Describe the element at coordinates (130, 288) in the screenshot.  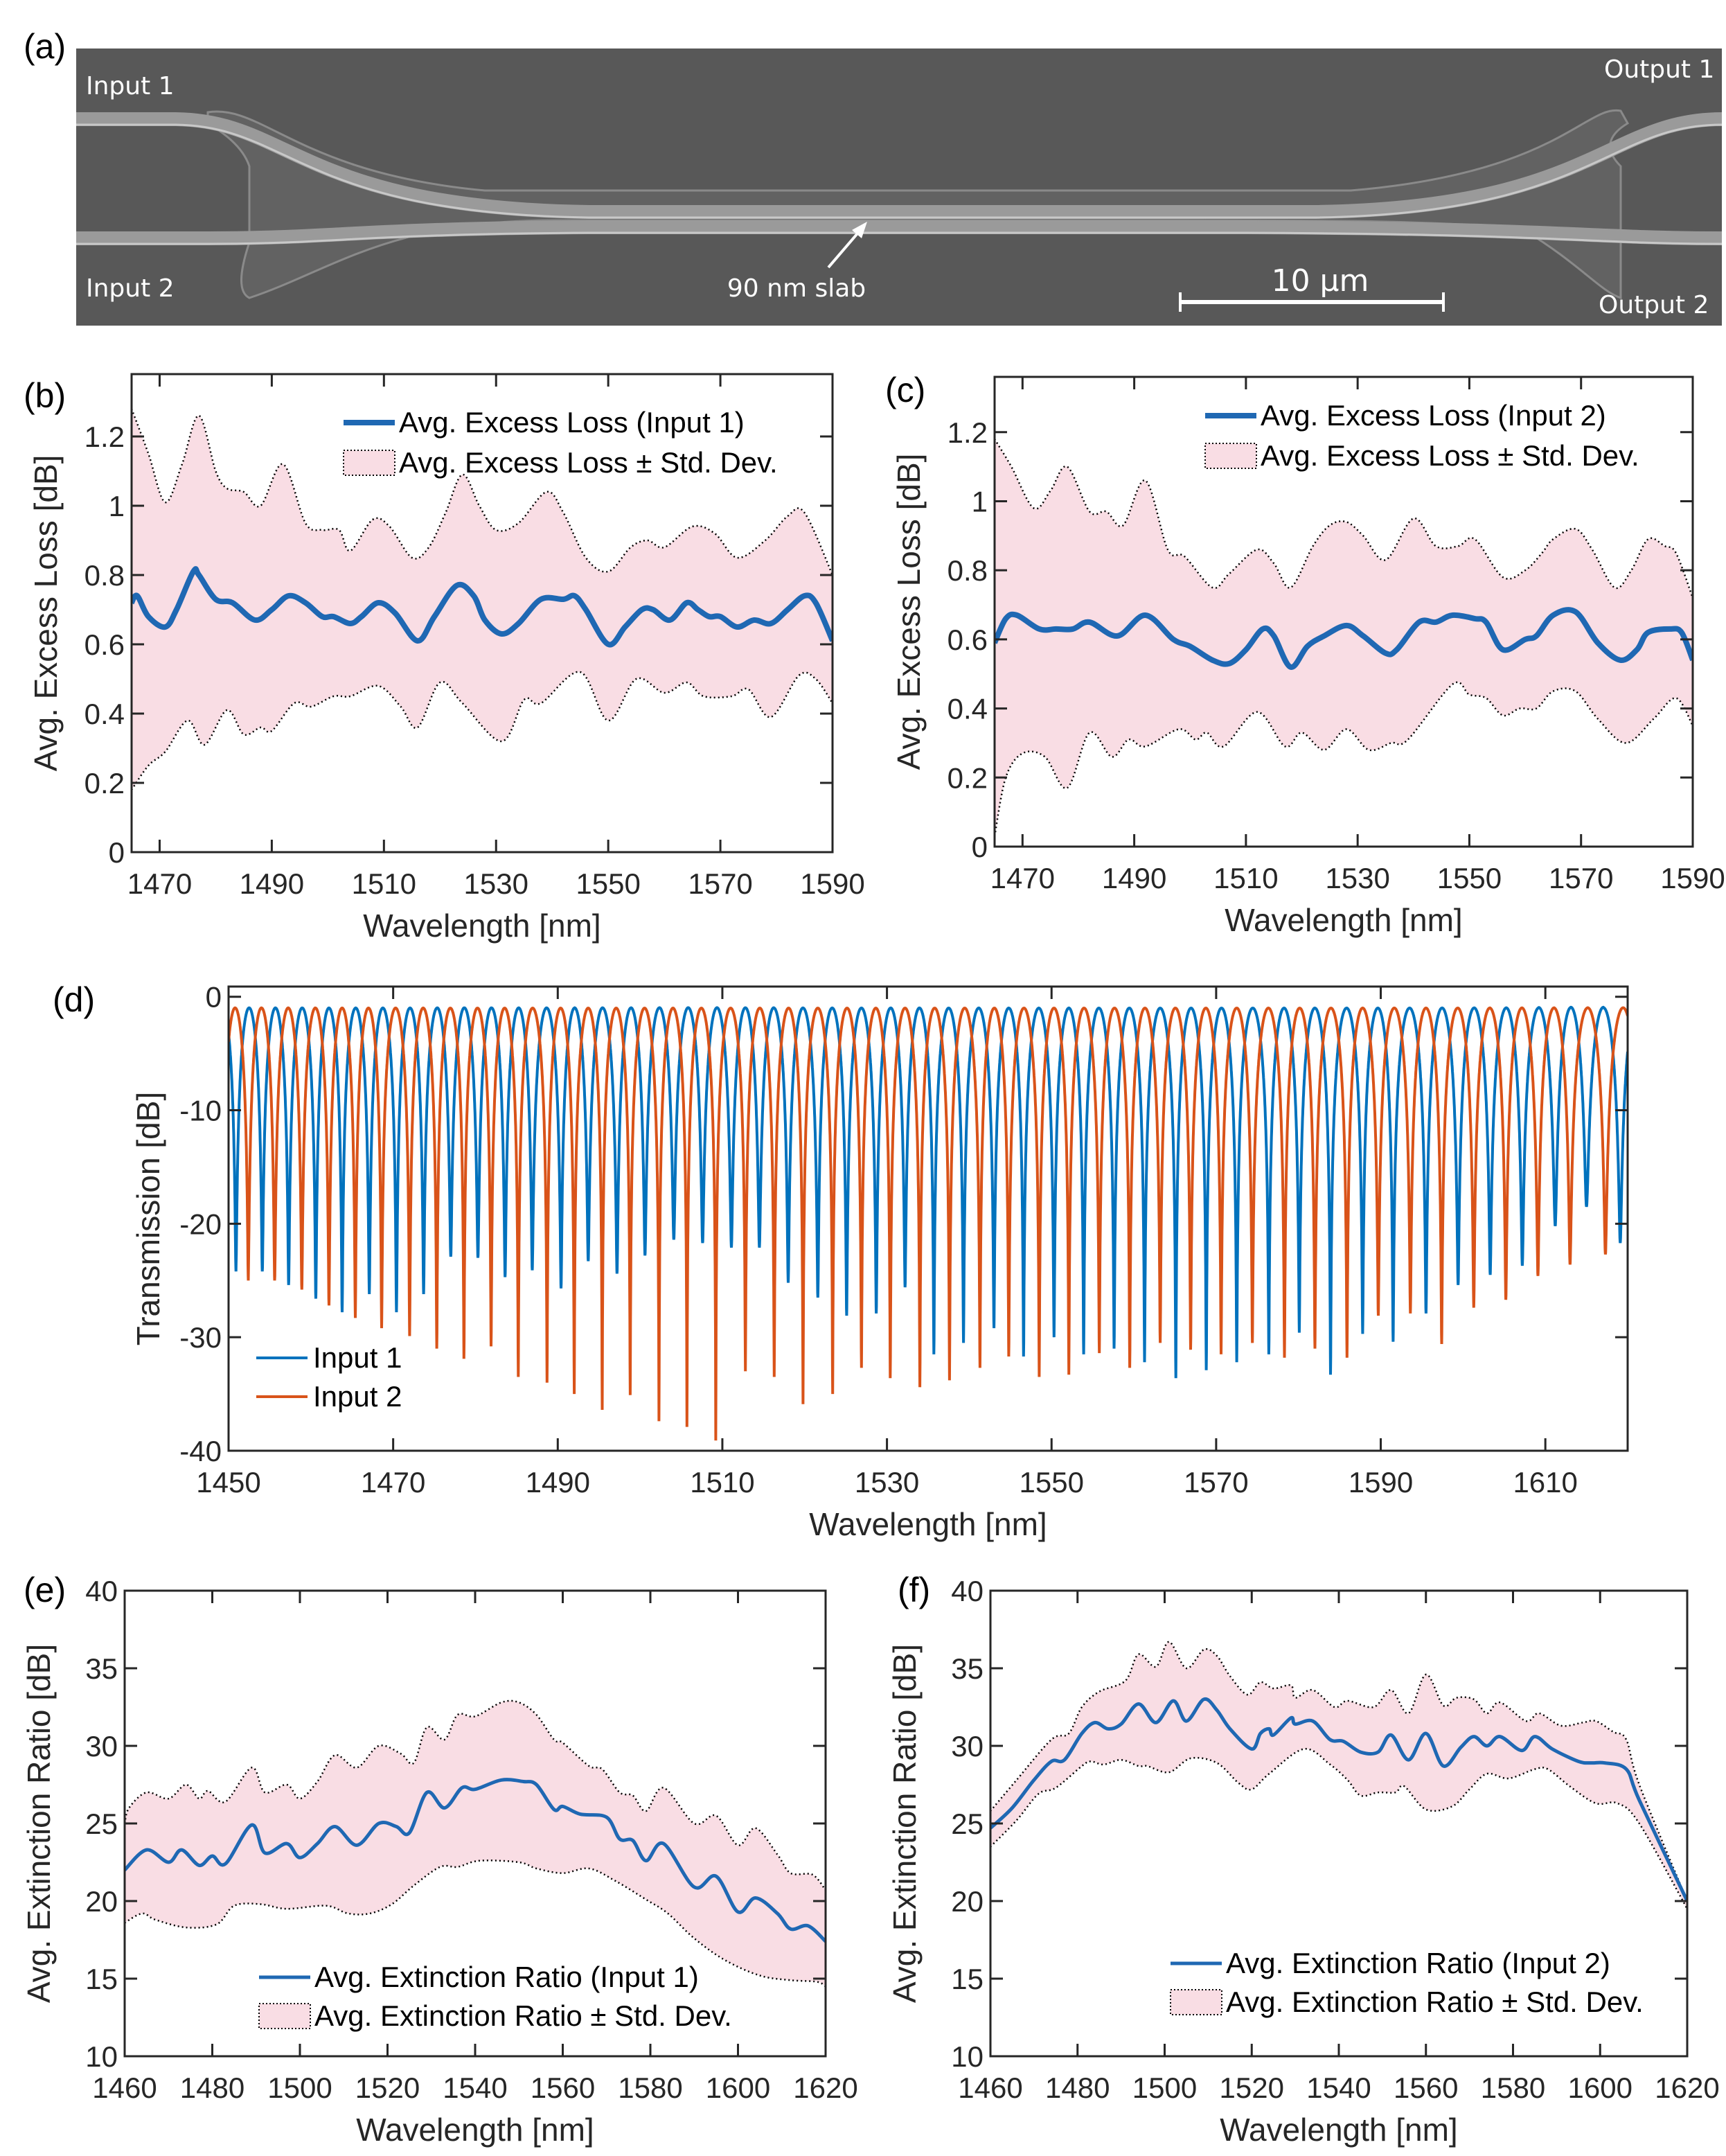
I see `input2-label: Input 2` at that location.